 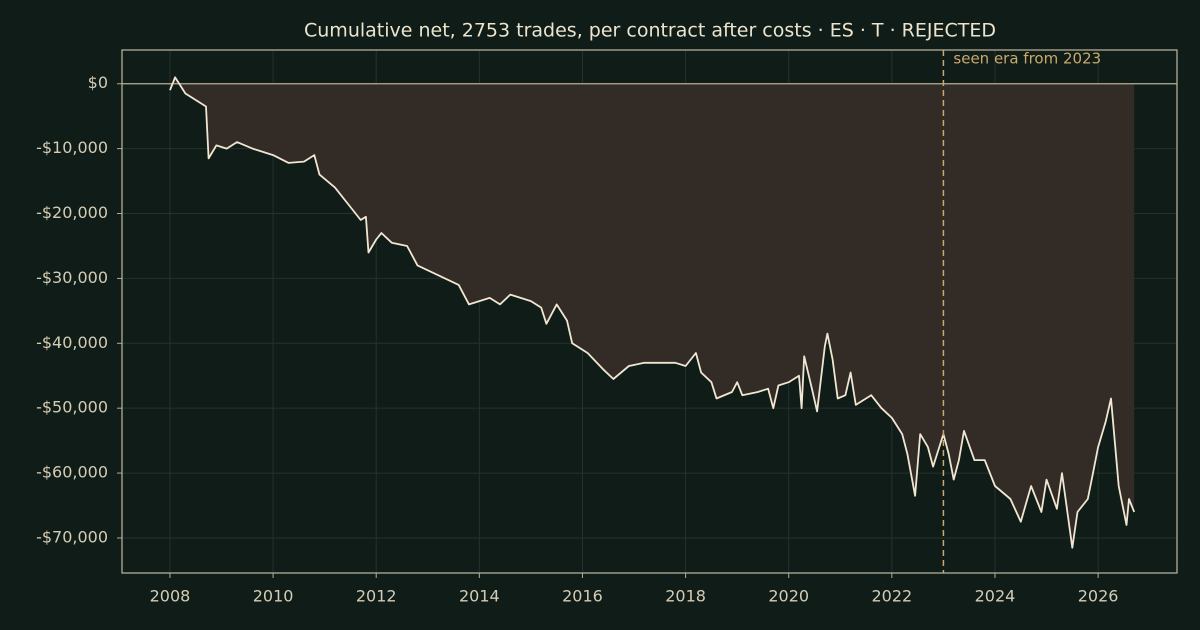 I want to click on x-tick-label: 2020, so click(x=788, y=596).